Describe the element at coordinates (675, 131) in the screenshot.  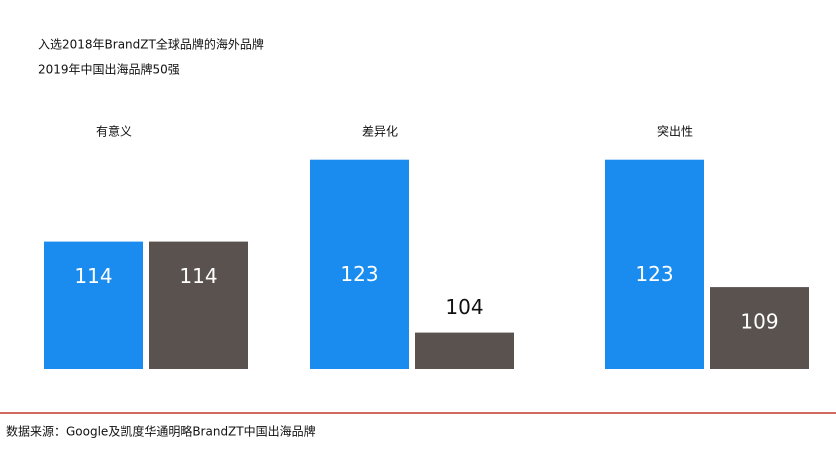
I see `category-label: 突出性` at that location.